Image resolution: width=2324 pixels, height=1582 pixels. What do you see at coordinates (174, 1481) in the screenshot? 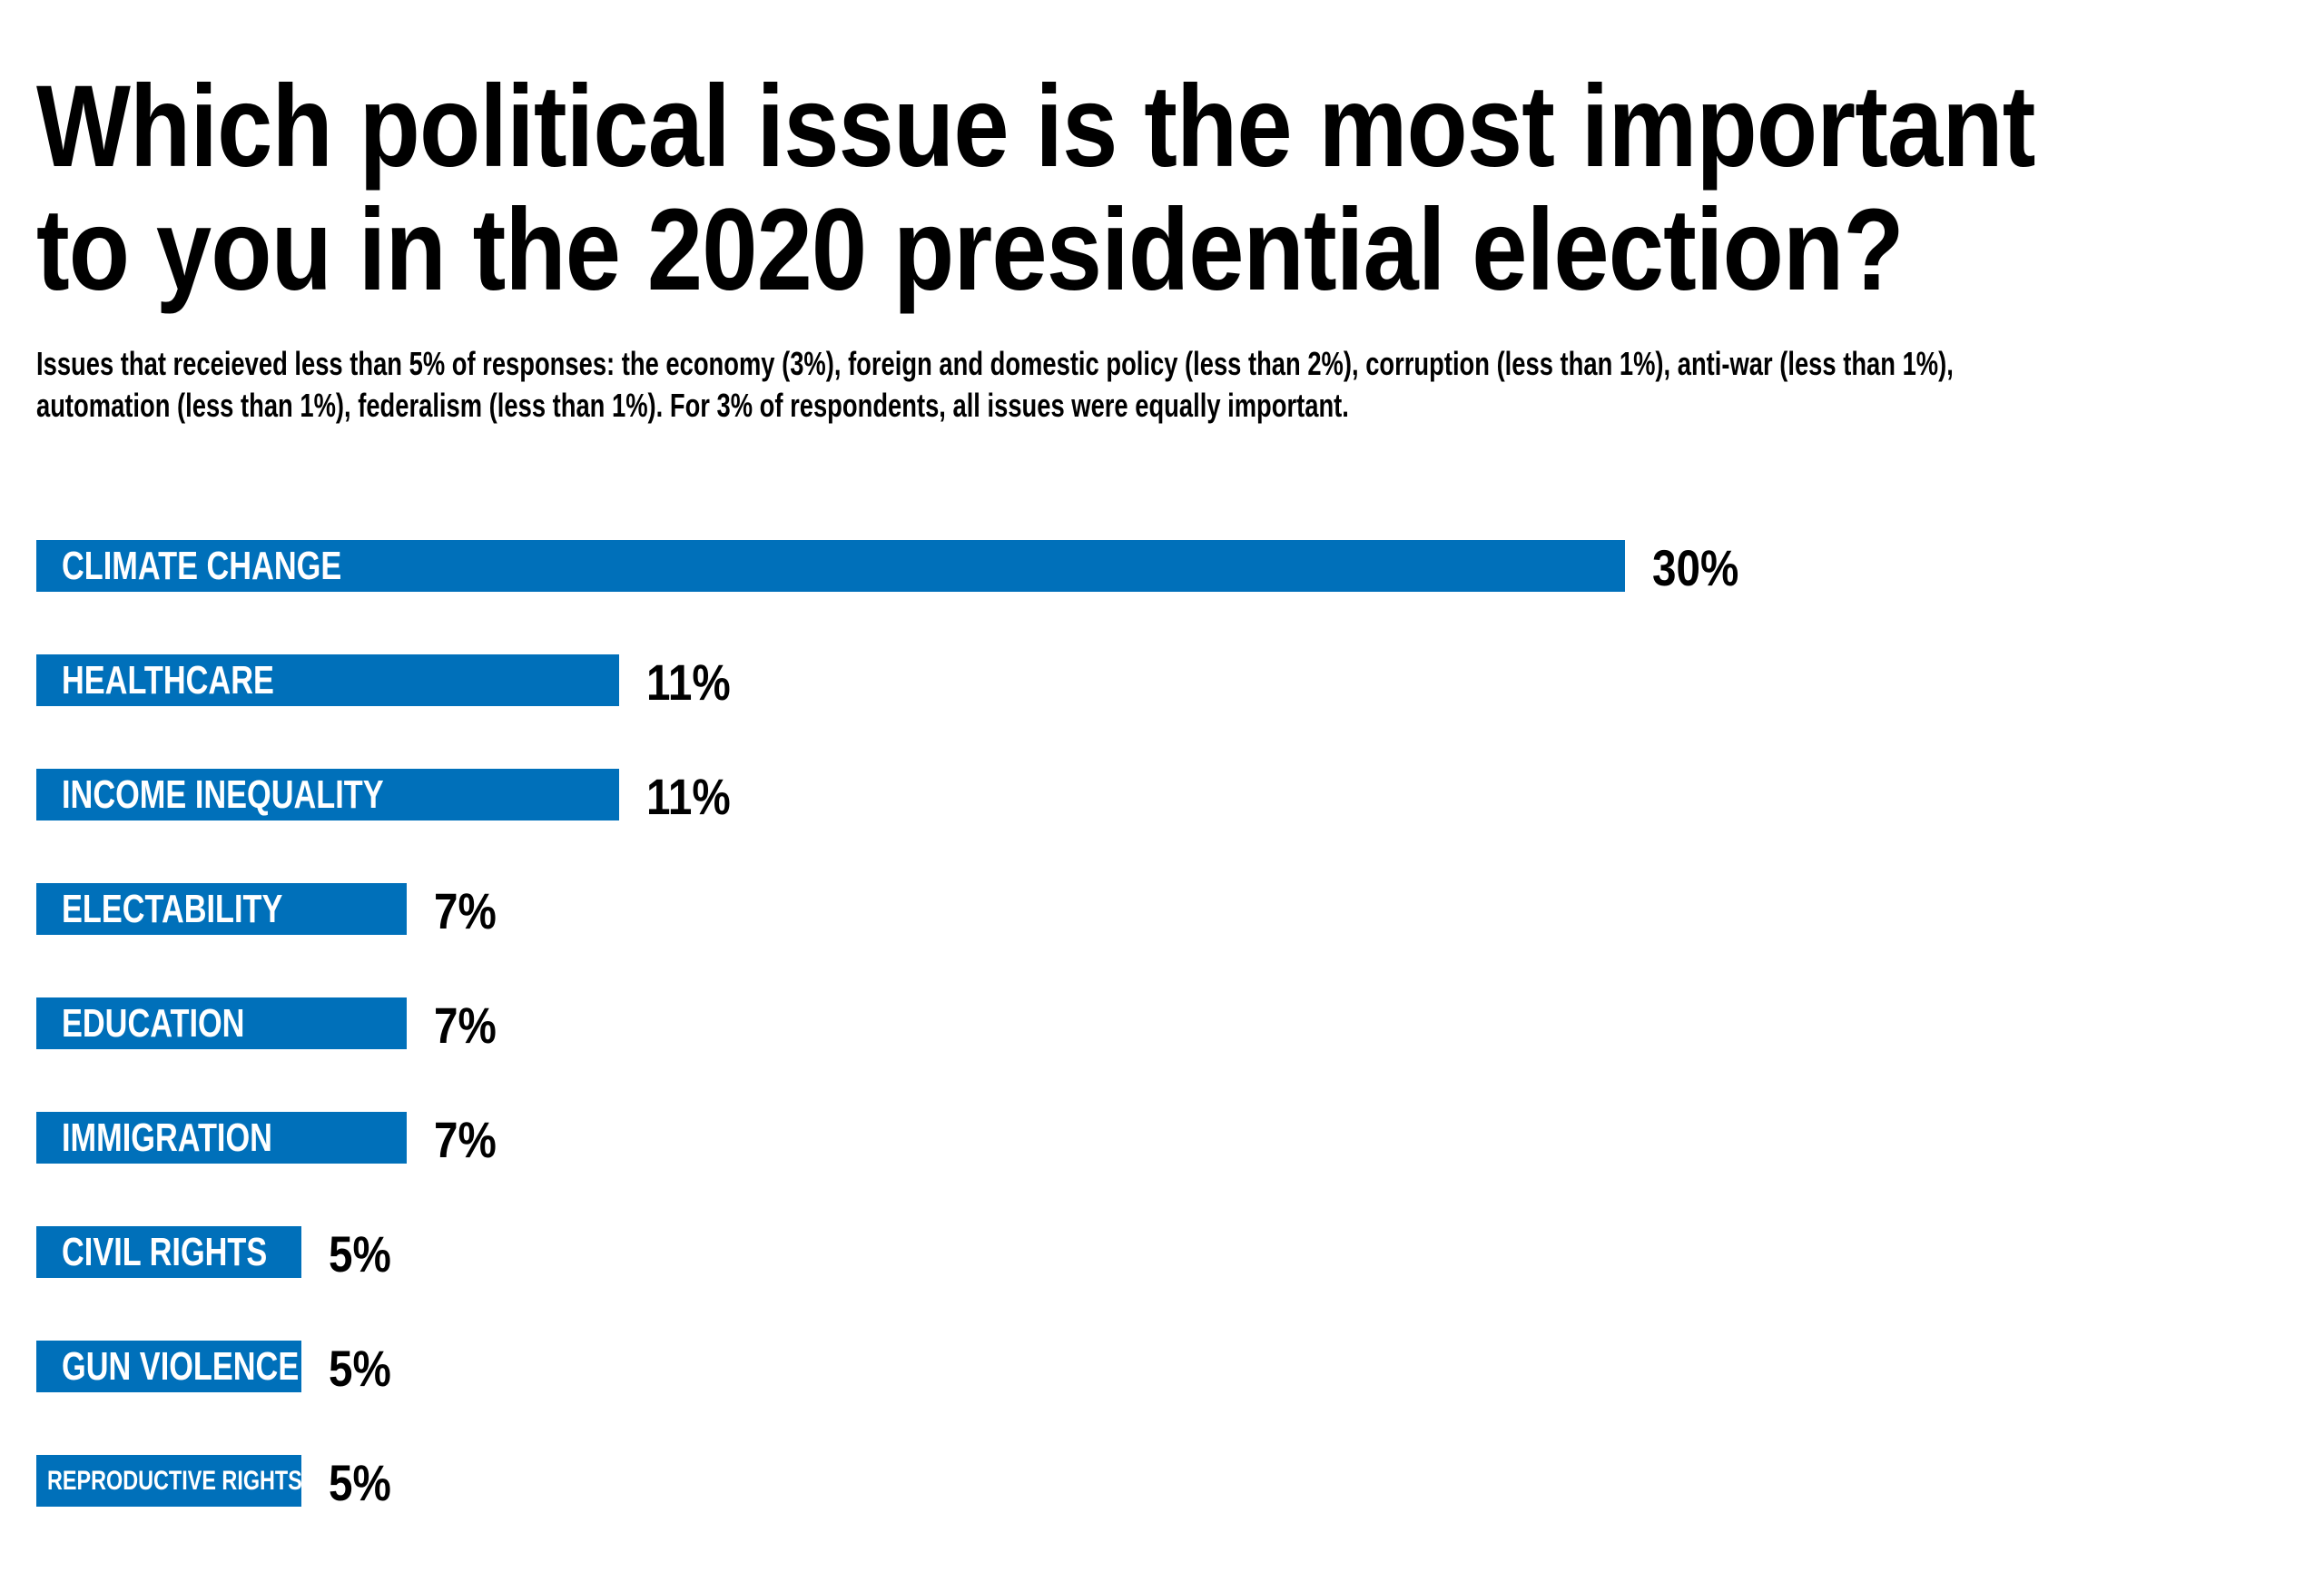
I see `bar-label: REPRODUCTIVE RIGHTS` at bounding box center [174, 1481].